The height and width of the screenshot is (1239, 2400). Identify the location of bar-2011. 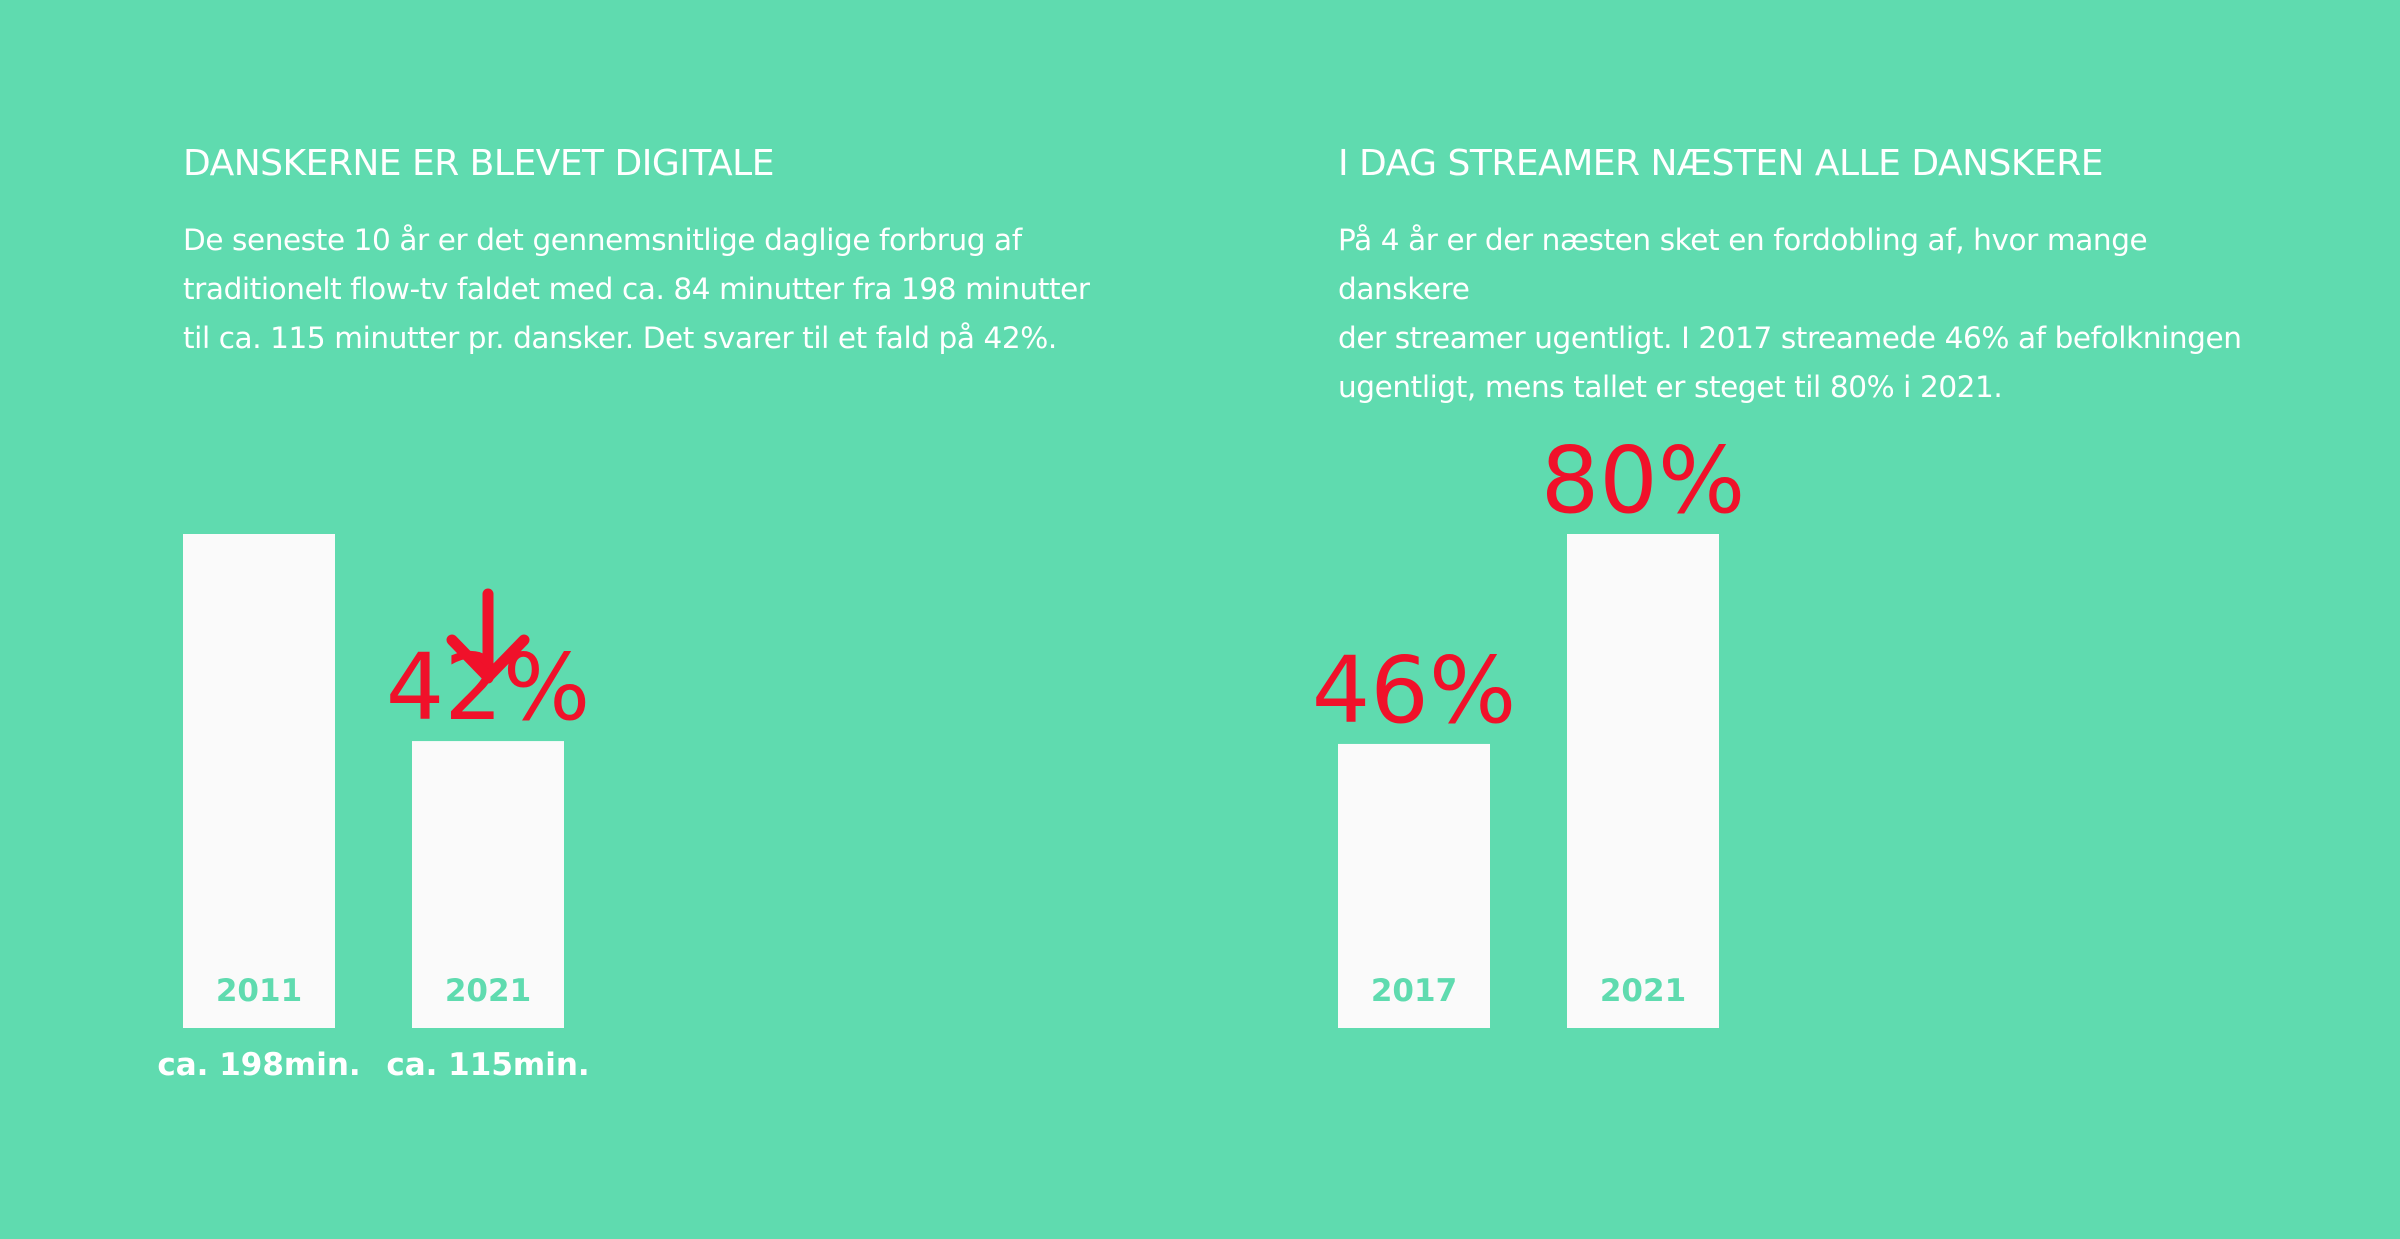
(259, 781).